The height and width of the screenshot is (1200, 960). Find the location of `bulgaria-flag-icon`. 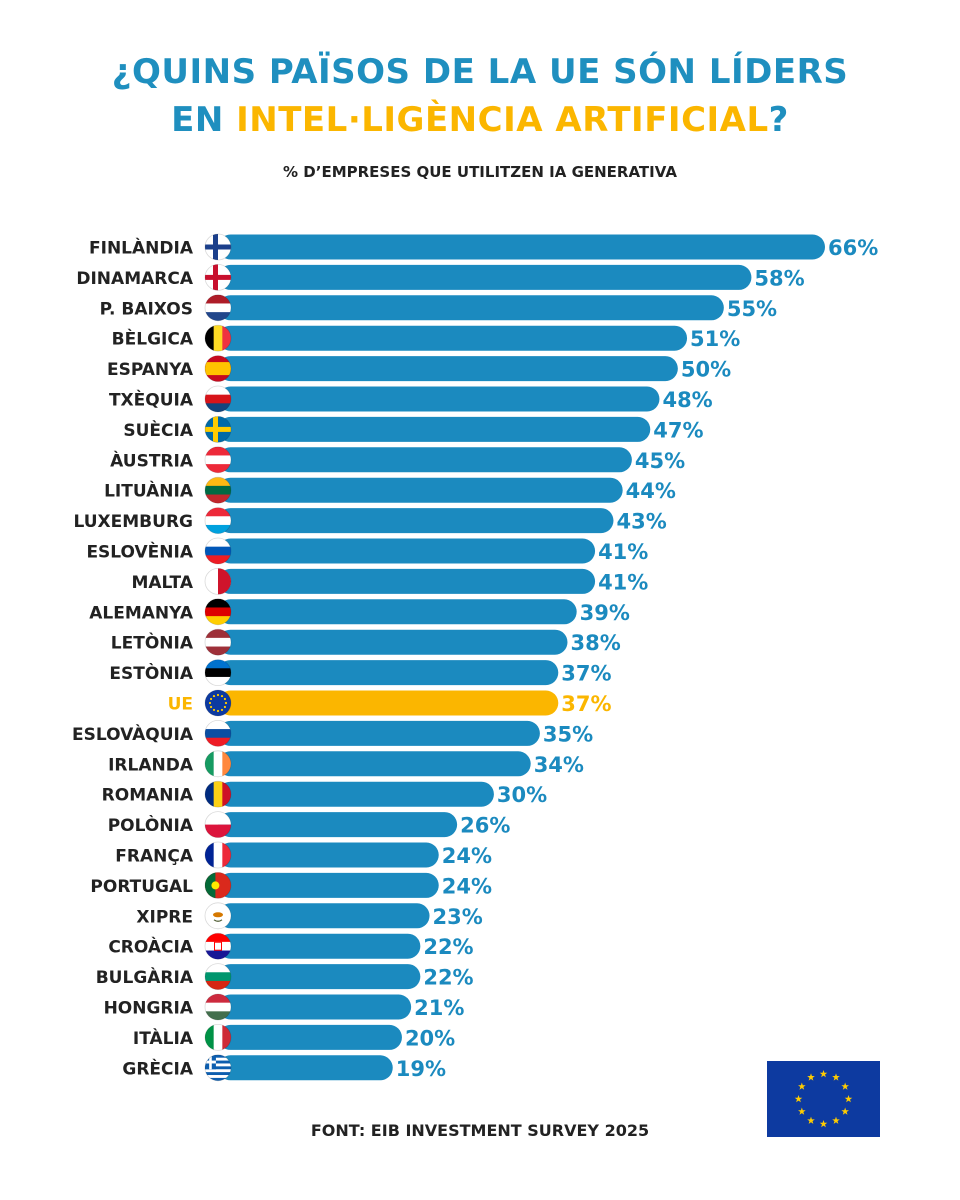

bulgaria-flag-icon is located at coordinates (218, 976).